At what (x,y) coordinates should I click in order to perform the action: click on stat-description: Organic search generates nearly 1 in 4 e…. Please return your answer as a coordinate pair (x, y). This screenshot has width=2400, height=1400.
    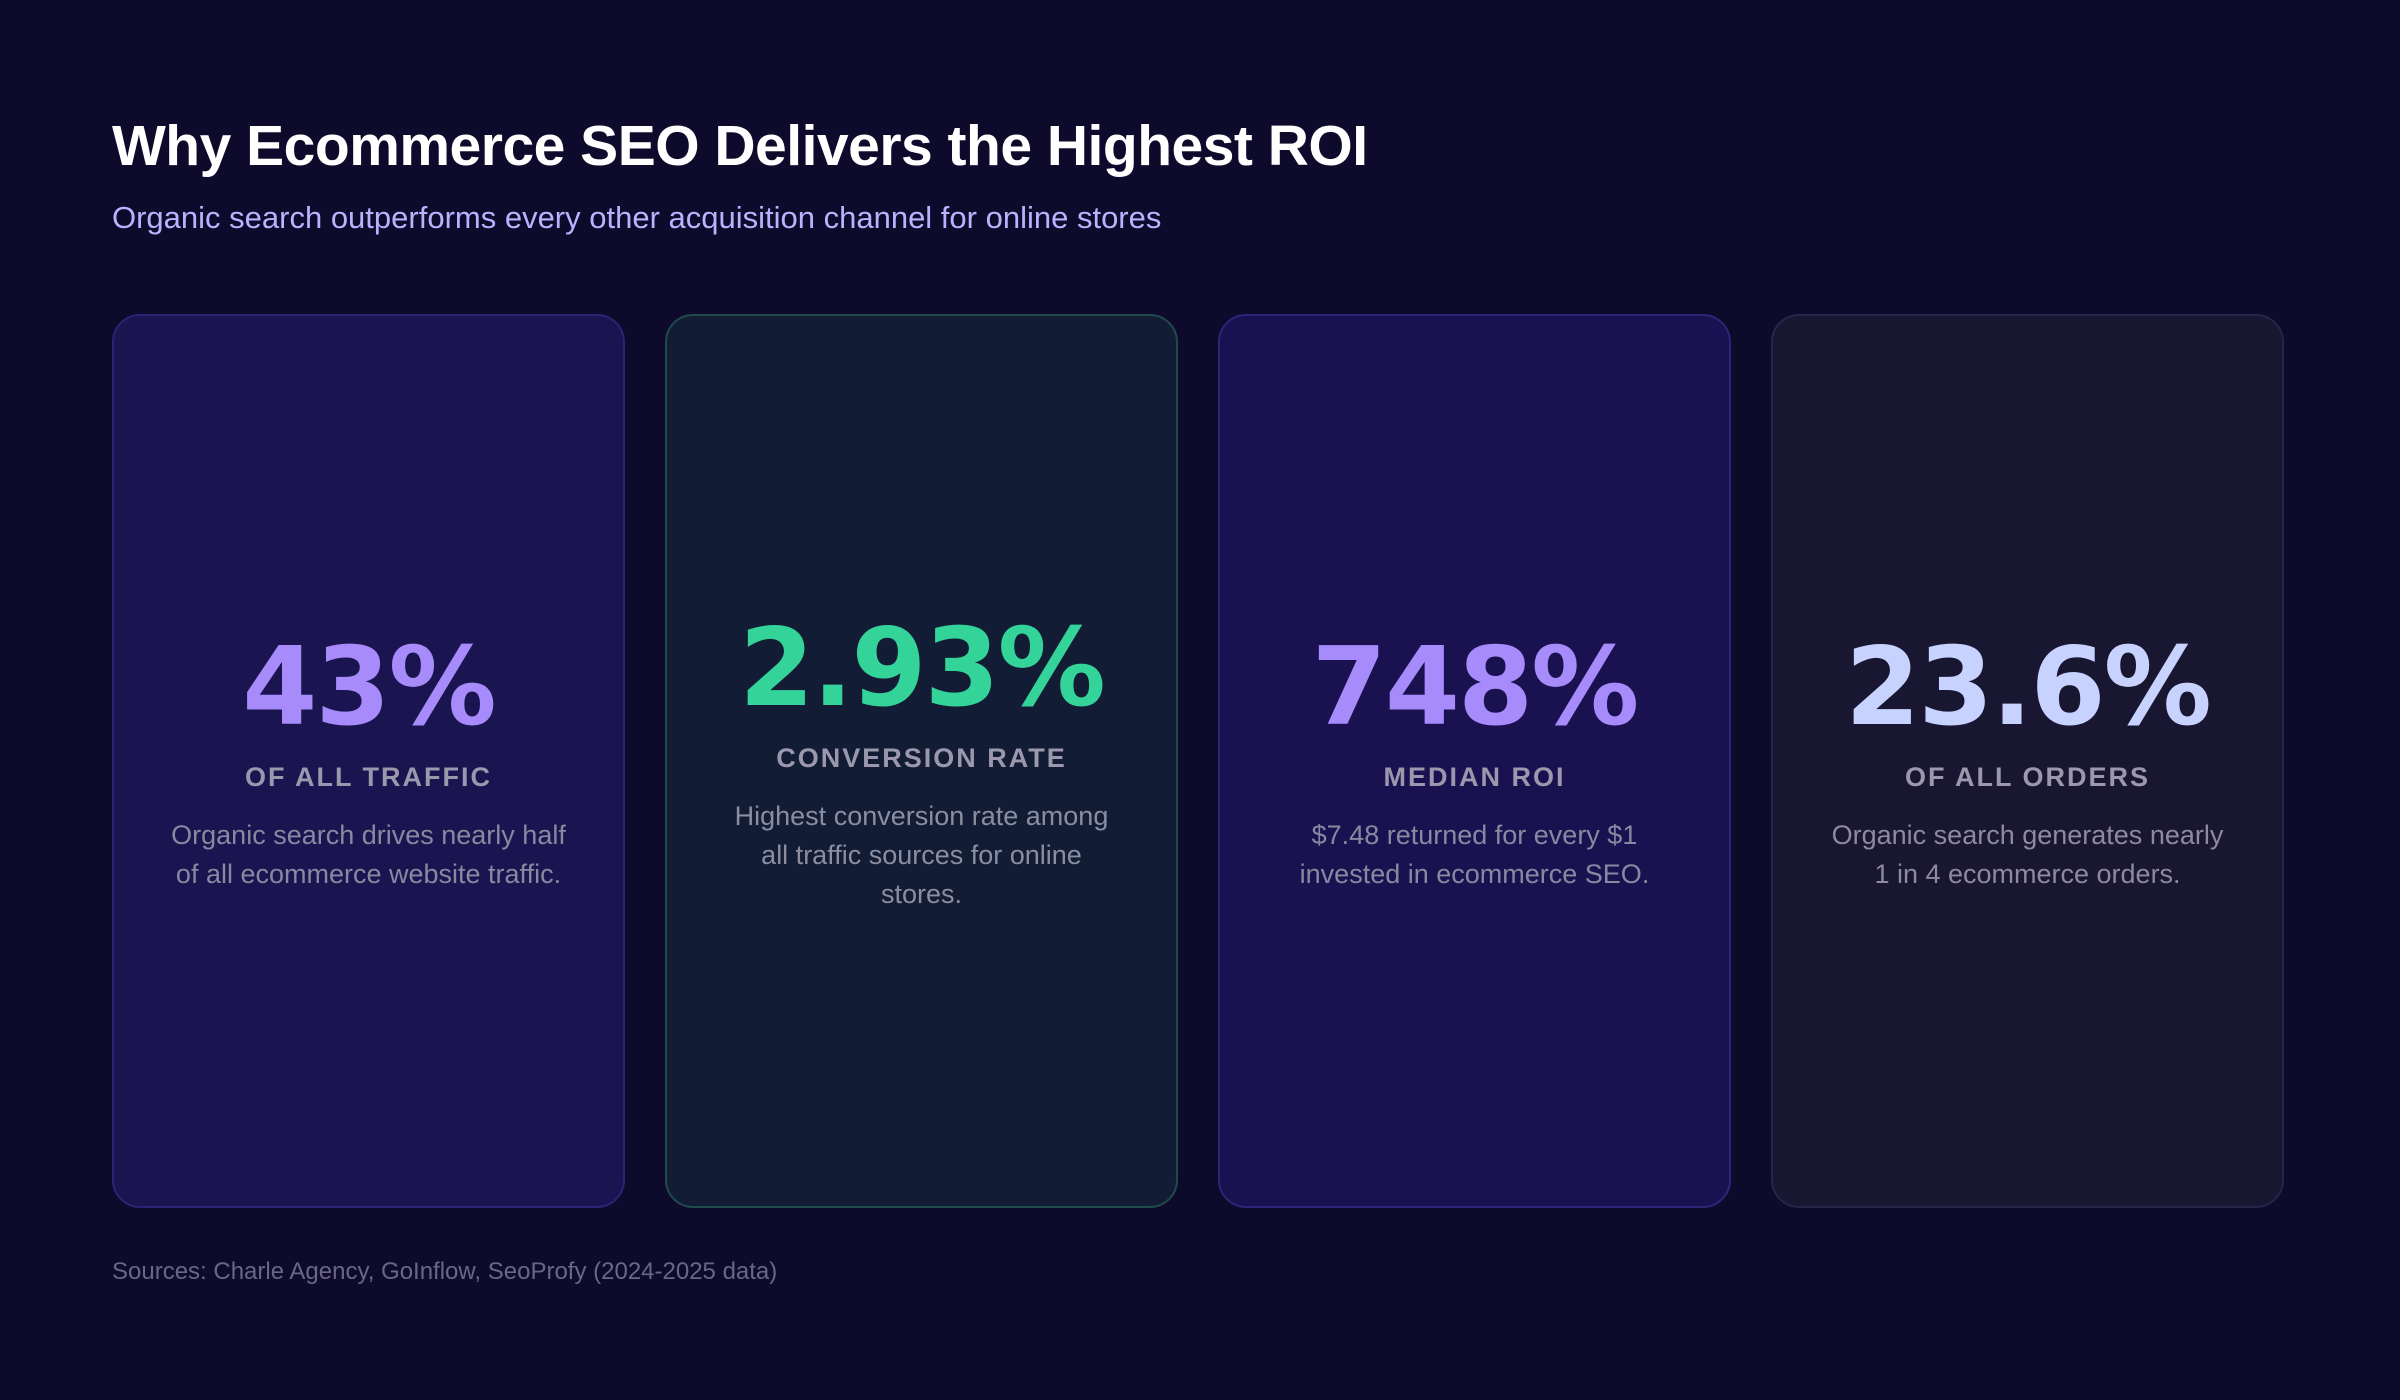
    Looking at the image, I should click on (2027, 854).